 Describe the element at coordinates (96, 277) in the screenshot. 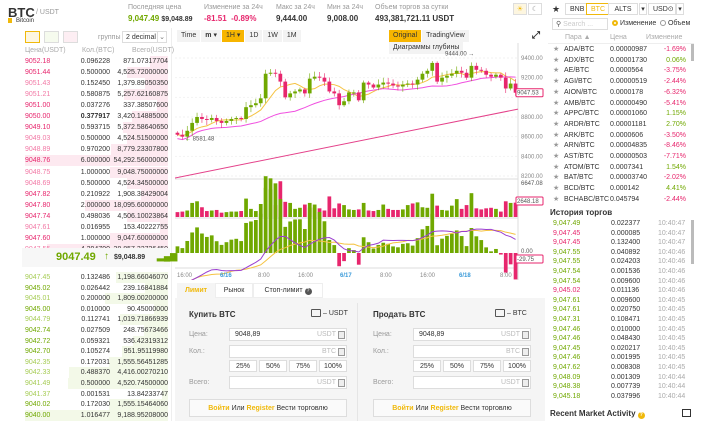

I see `book-row: 9047.45 0.132486 1,198.66046070` at that location.